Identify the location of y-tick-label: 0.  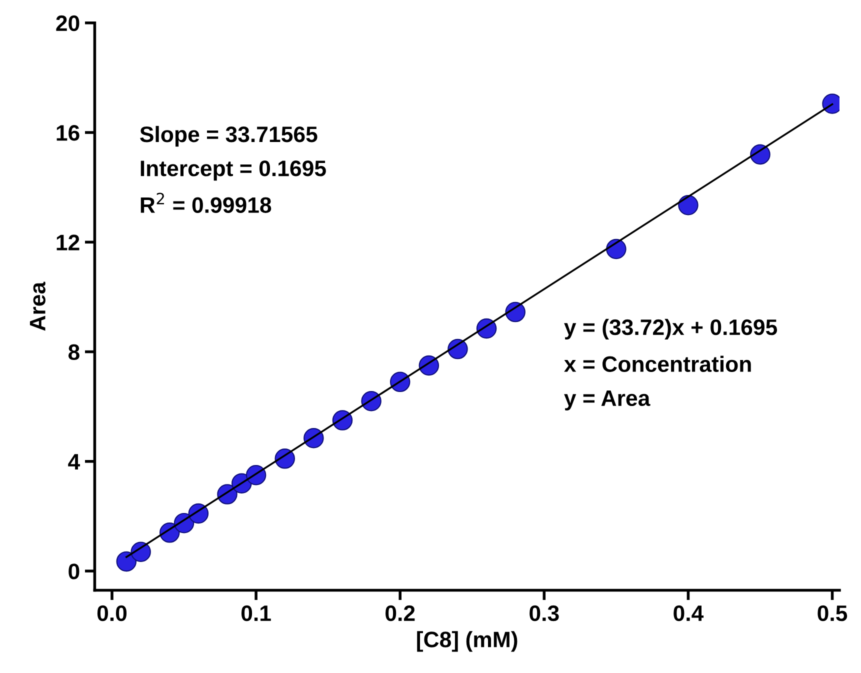
(74, 572).